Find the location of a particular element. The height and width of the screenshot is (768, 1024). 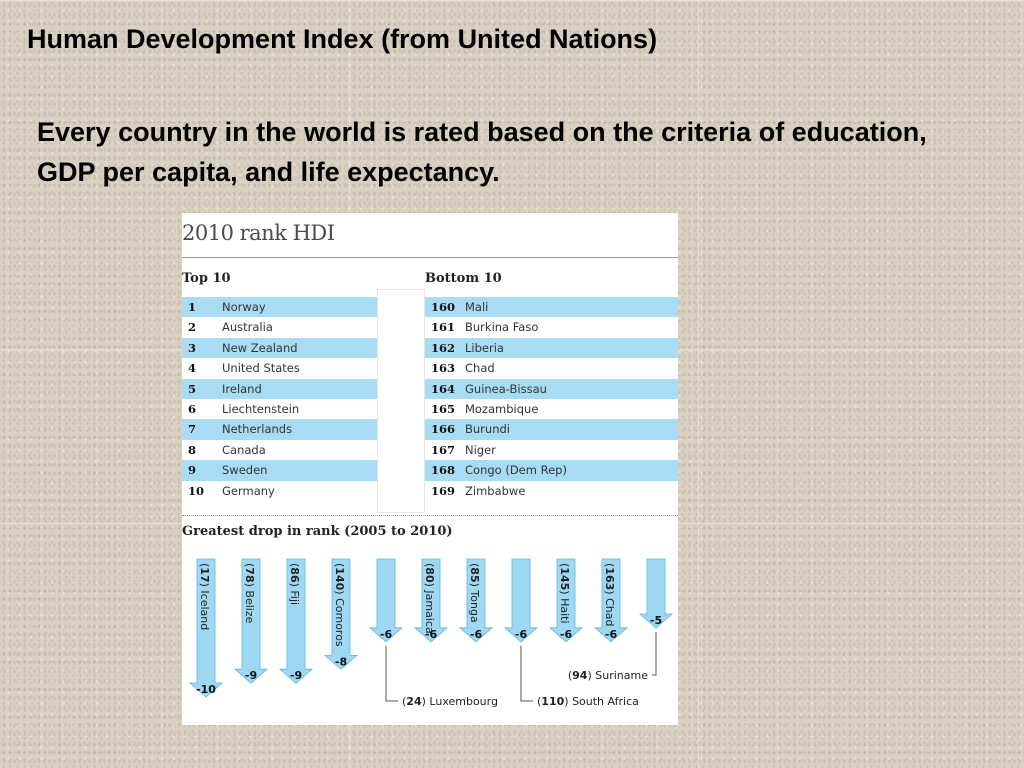

drop-arrow: -6 (163) Chad is located at coordinates (611, 600).